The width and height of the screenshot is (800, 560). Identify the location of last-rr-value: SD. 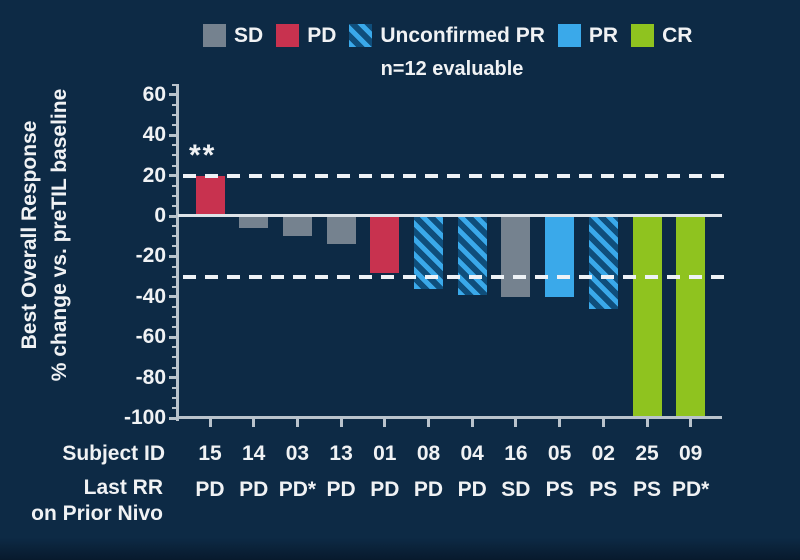
(516, 489).